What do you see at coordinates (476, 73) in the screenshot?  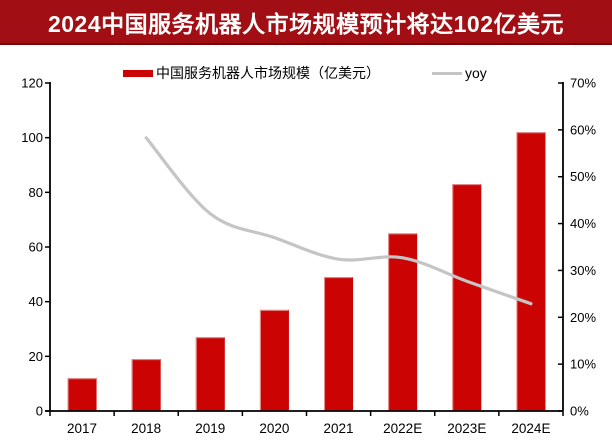 I see `legend-label-yoy: yoy` at bounding box center [476, 73].